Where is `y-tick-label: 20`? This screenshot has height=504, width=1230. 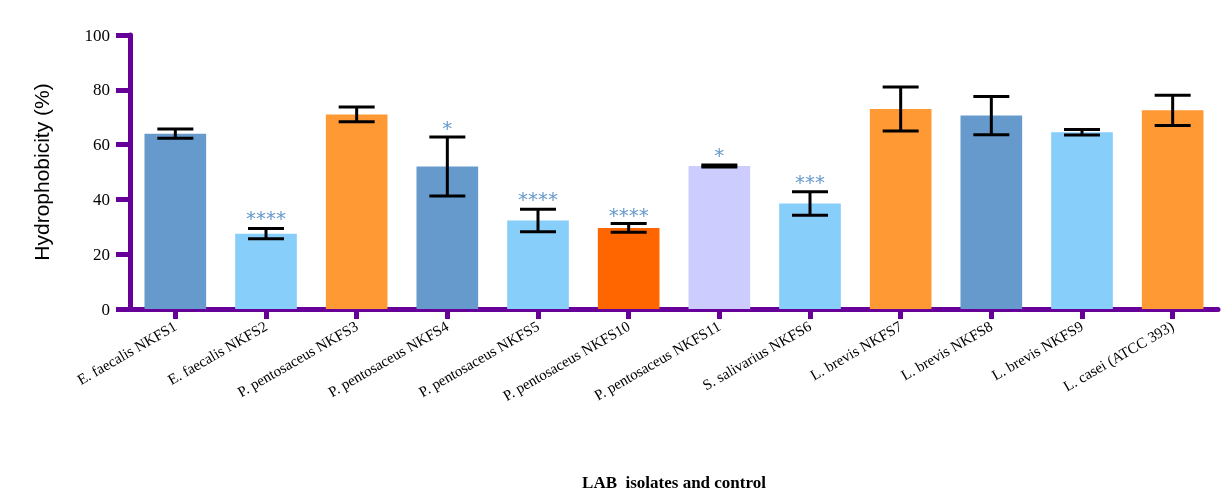
y-tick-label: 20 is located at coordinates (101, 254).